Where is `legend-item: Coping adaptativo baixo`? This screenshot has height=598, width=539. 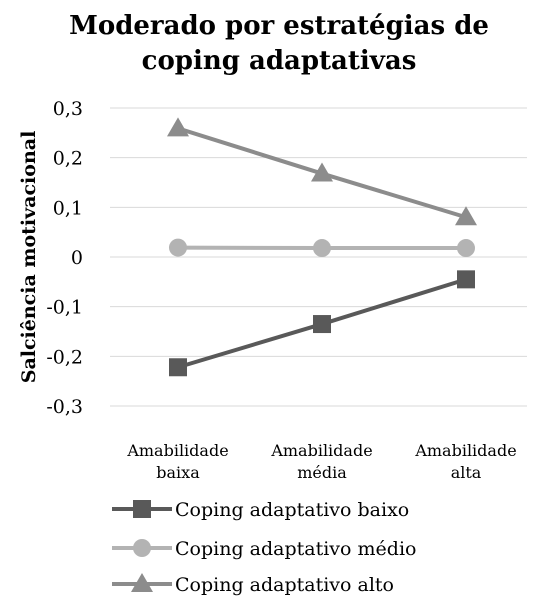
legend-item: Coping adaptativo baixo is located at coordinates (260, 510).